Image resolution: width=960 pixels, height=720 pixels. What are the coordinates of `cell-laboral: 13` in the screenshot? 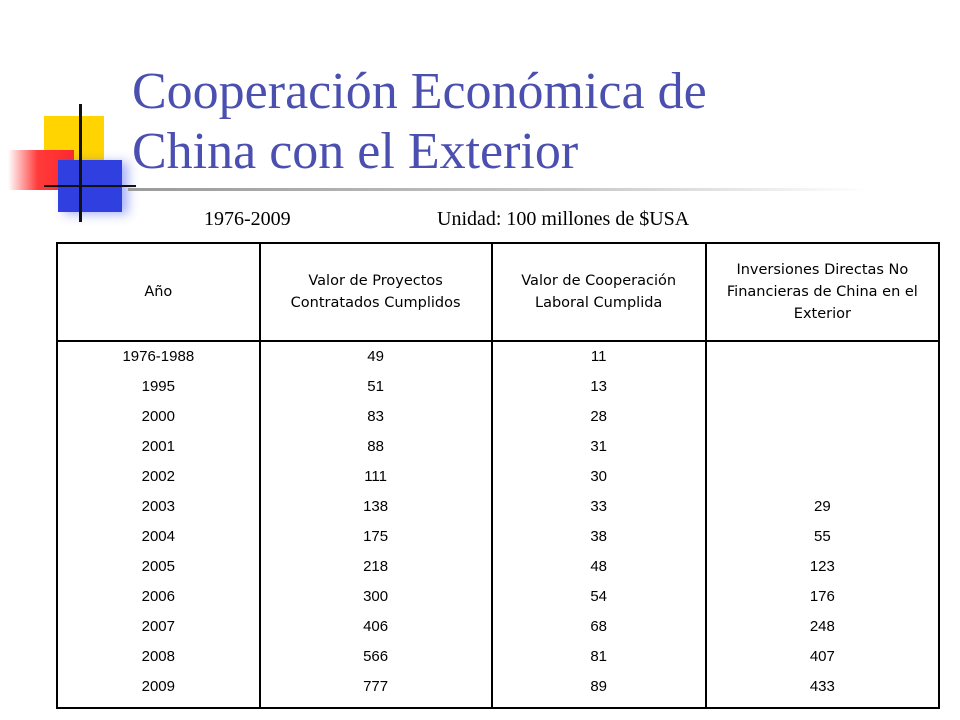 It's located at (598, 386).